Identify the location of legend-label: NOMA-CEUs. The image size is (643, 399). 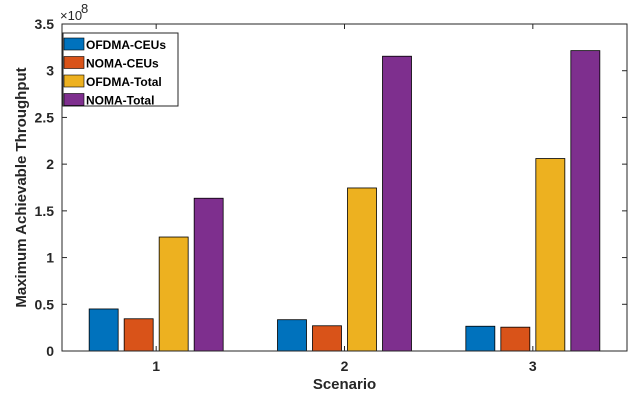
(122, 64).